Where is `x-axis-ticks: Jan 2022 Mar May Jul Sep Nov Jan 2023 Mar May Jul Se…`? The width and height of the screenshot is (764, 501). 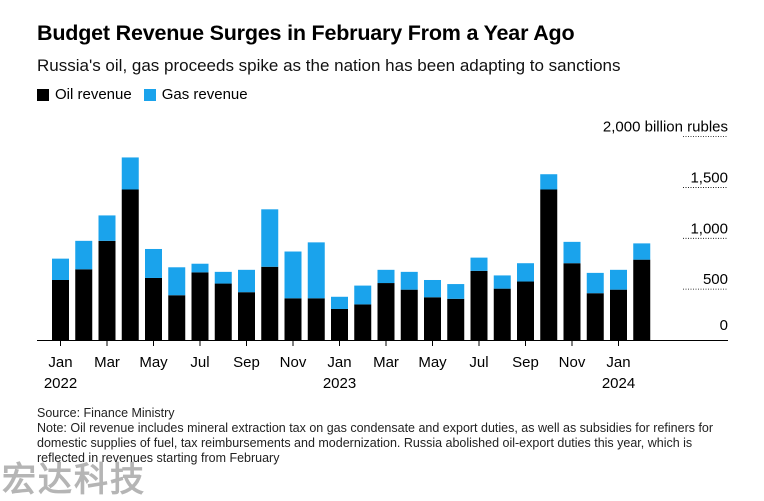 x-axis-ticks: Jan 2022 Mar May Jul Sep Nov Jan 2023 Mar May Jul Se… is located at coordinates (339, 366).